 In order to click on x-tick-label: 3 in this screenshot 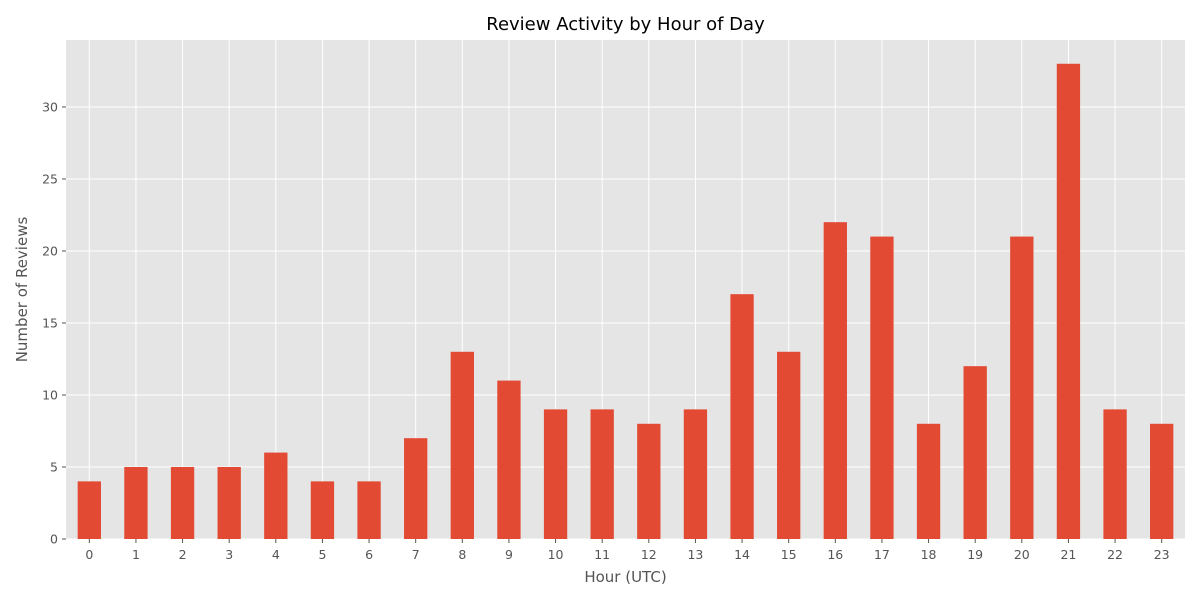, I will do `click(229, 554)`.